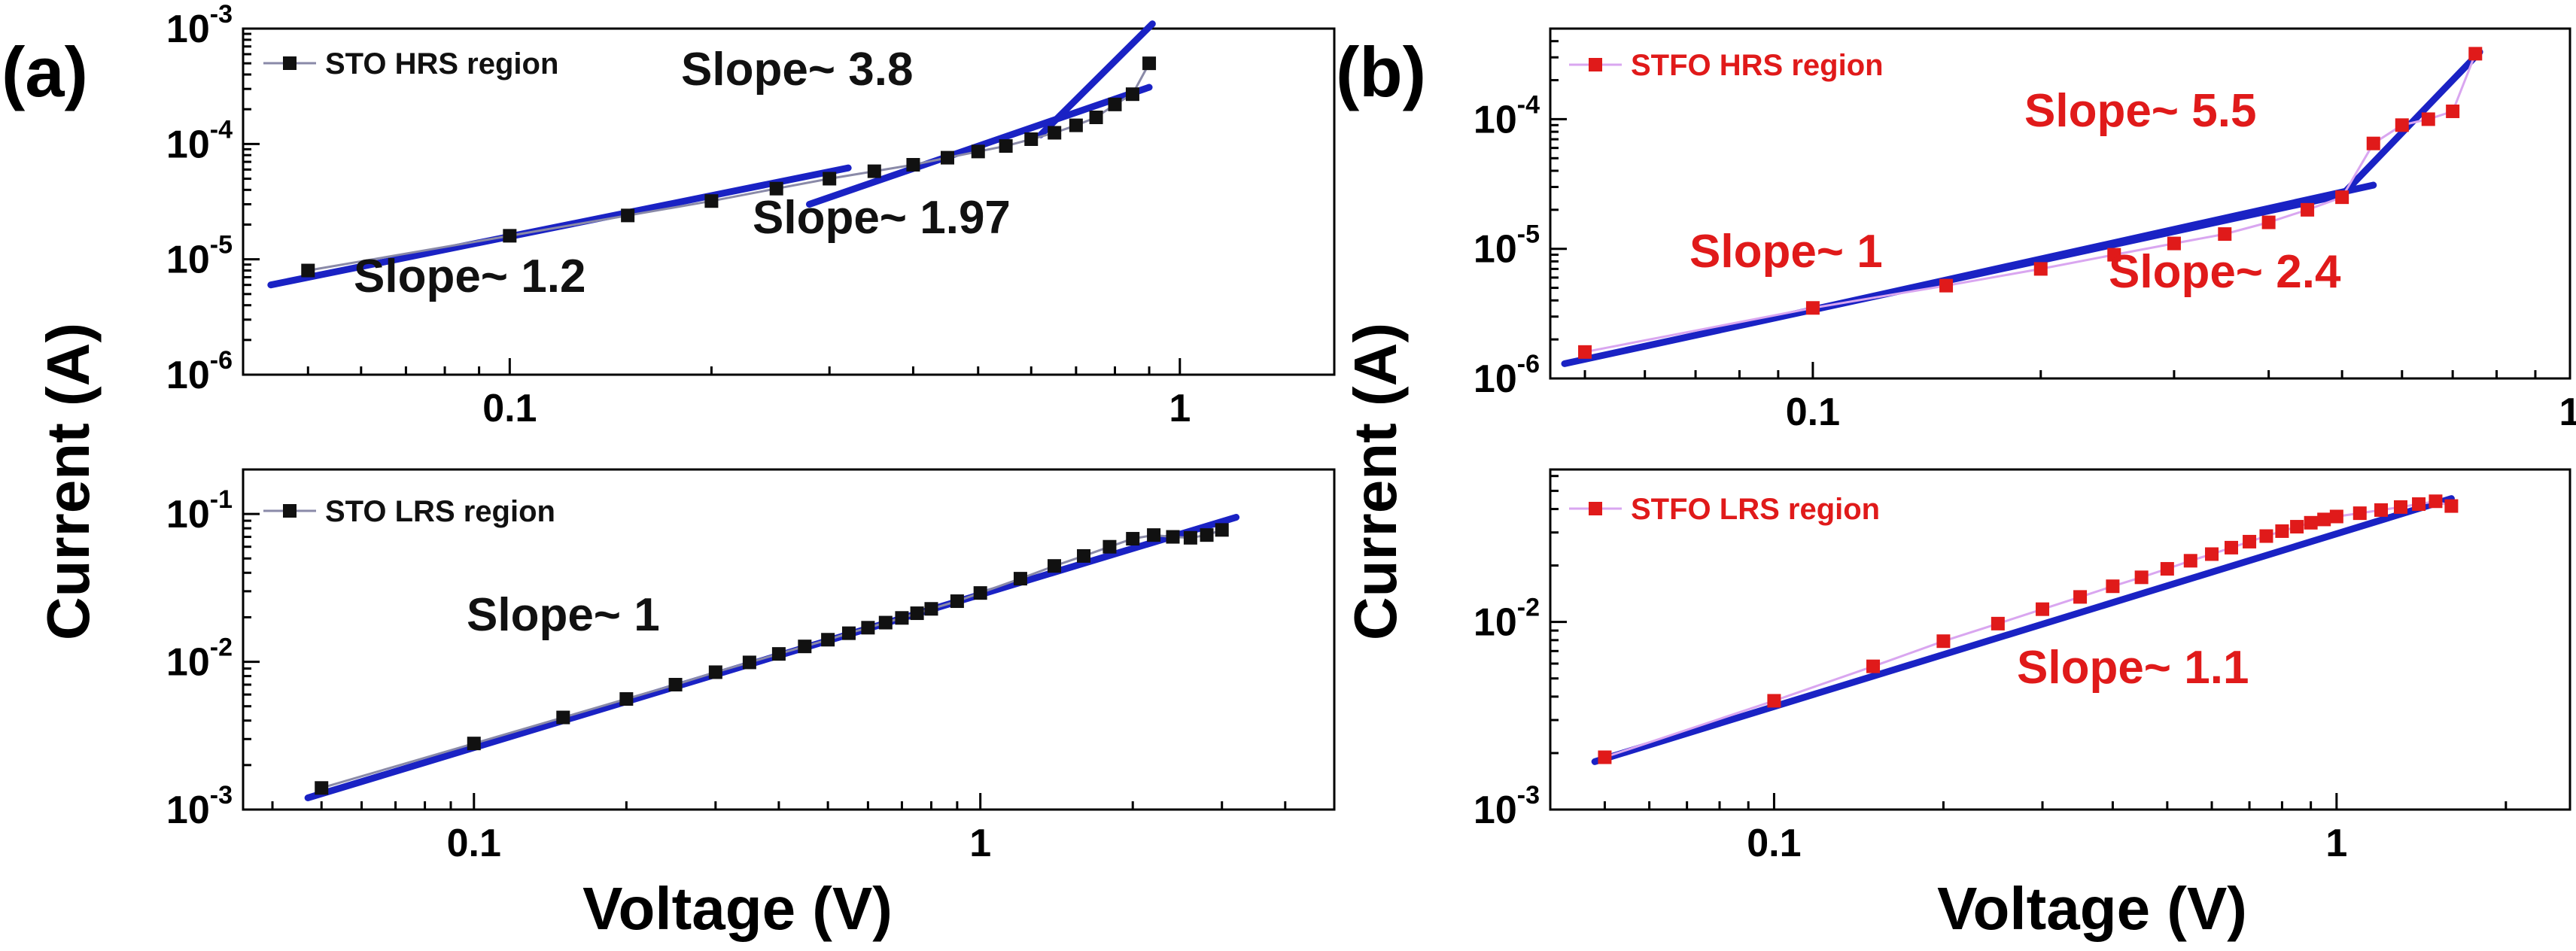 Image resolution: width=2576 pixels, height=951 pixels. Describe the element at coordinates (199, 256) in the screenshot. I see `y-tick-label: 10⁻⁵` at that location.